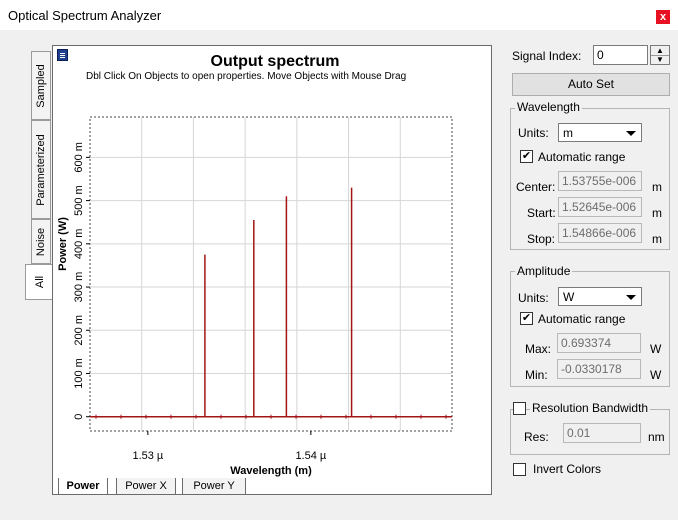 Image resolution: width=678 pixels, height=520 pixels. Describe the element at coordinates (582, 319) in the screenshot. I see `amplitude-auto-range-label: Automatic range` at that location.